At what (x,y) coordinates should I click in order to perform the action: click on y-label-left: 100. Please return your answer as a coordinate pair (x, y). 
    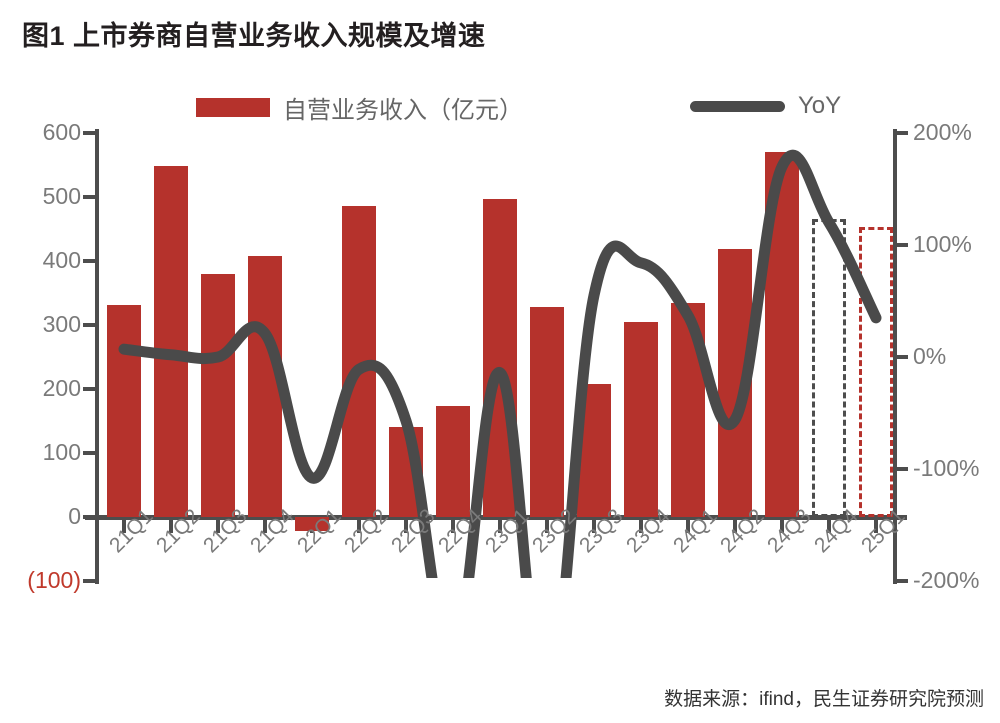
    Looking at the image, I should click on (61, 452).